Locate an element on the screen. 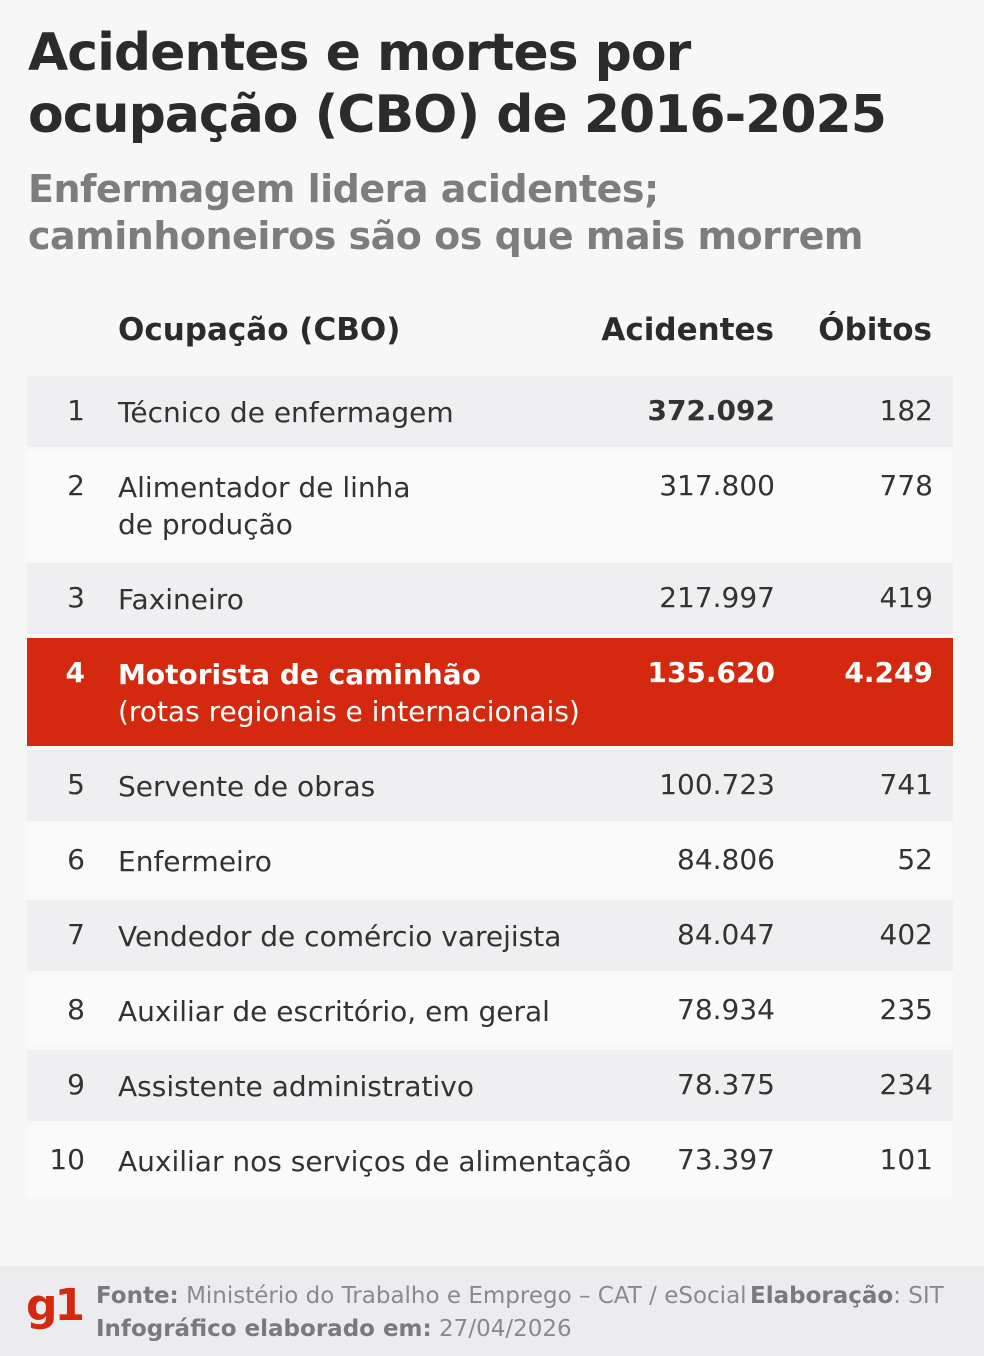  rank-cell: 9 is located at coordinates (76, 1084).